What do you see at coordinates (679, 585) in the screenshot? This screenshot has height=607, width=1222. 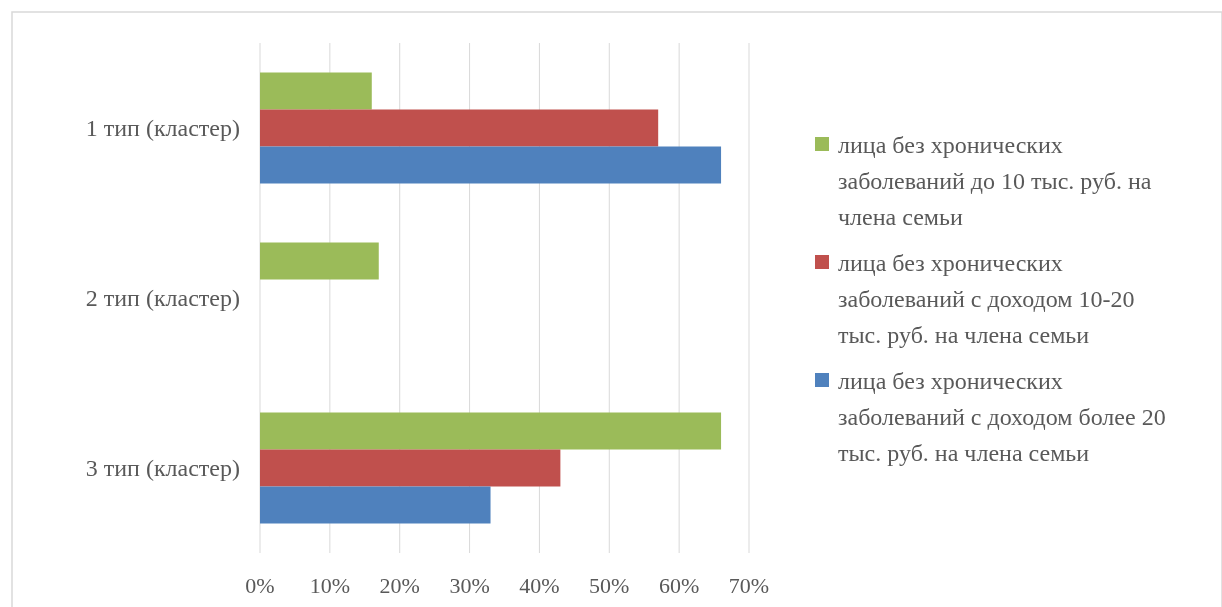 I see `x-tick-label: 60%` at bounding box center [679, 585].